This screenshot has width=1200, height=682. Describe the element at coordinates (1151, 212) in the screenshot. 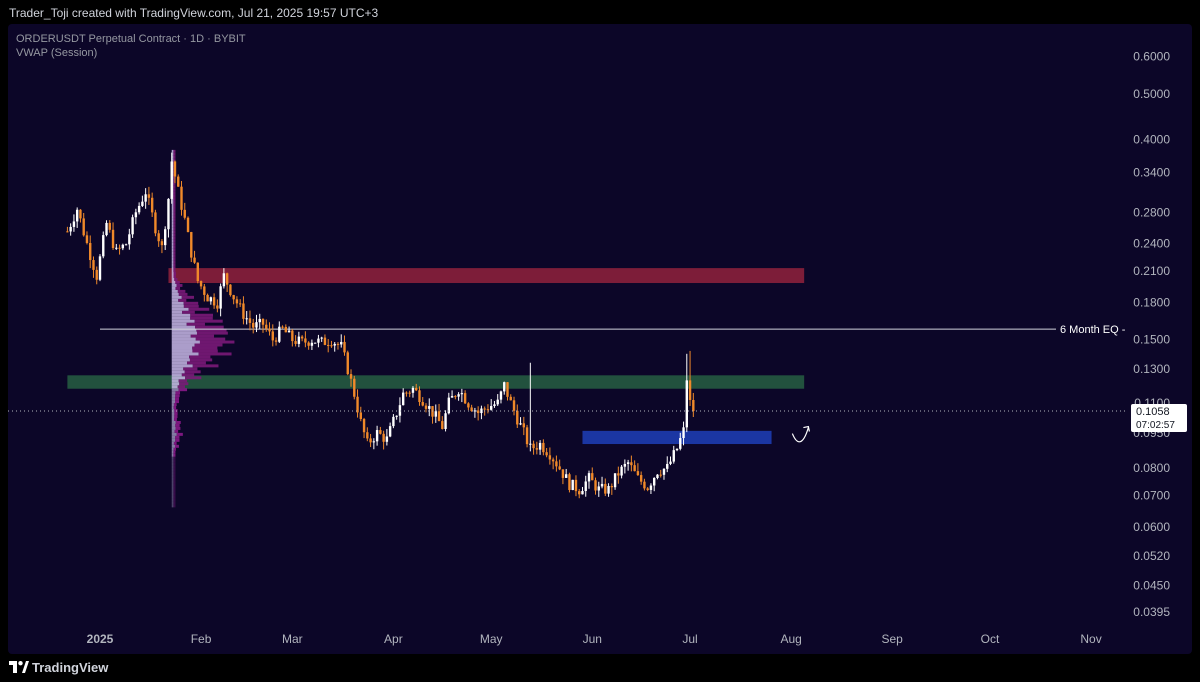

I see `y-tick-label: 0.2800` at that location.